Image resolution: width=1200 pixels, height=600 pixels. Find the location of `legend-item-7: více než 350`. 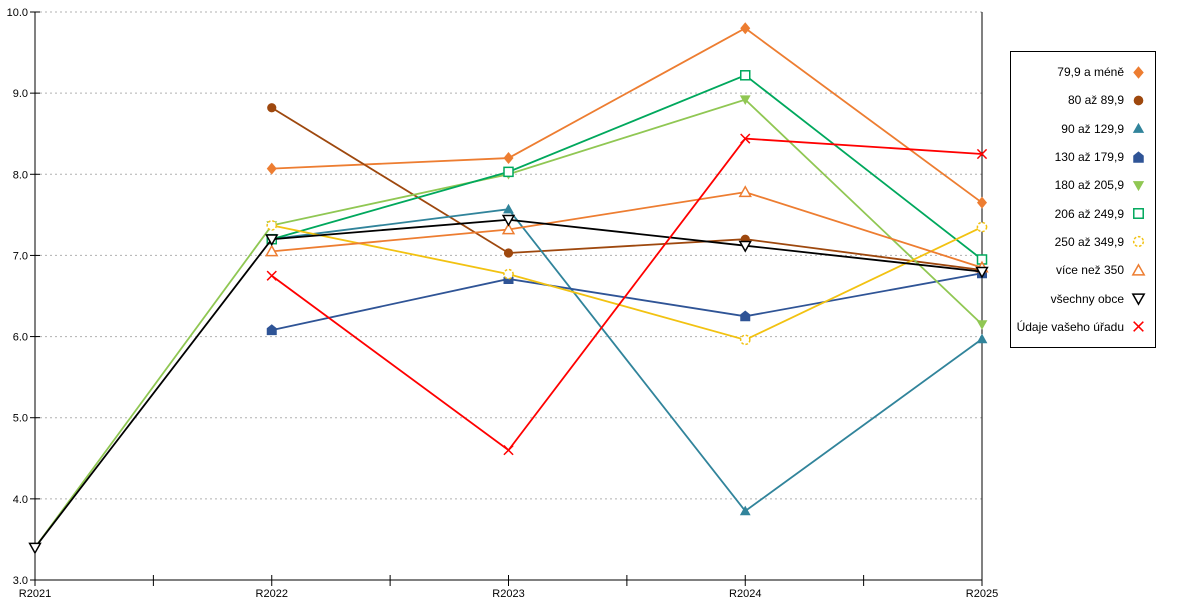

legend-item-7: více než 350 is located at coordinates (1083, 270).